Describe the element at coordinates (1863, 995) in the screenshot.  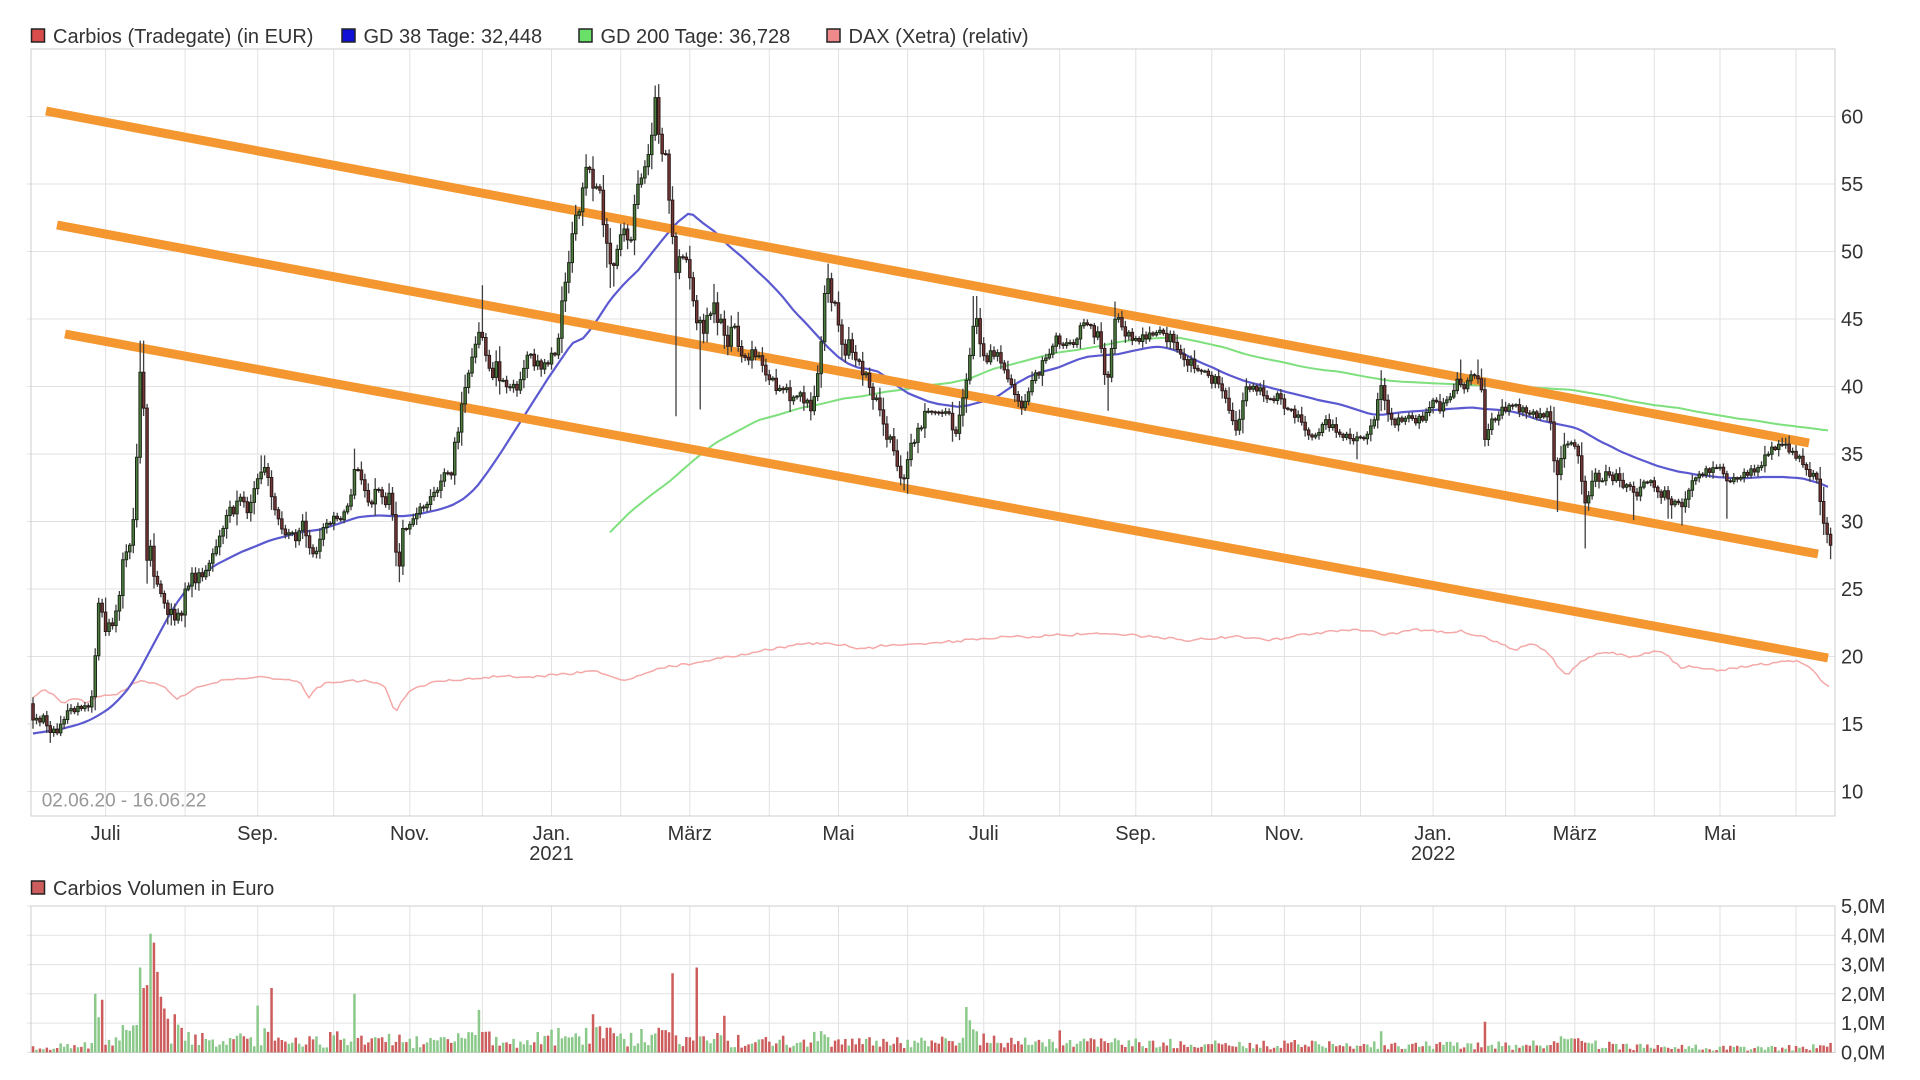
I see `svg-text: 2,0M` at that location.